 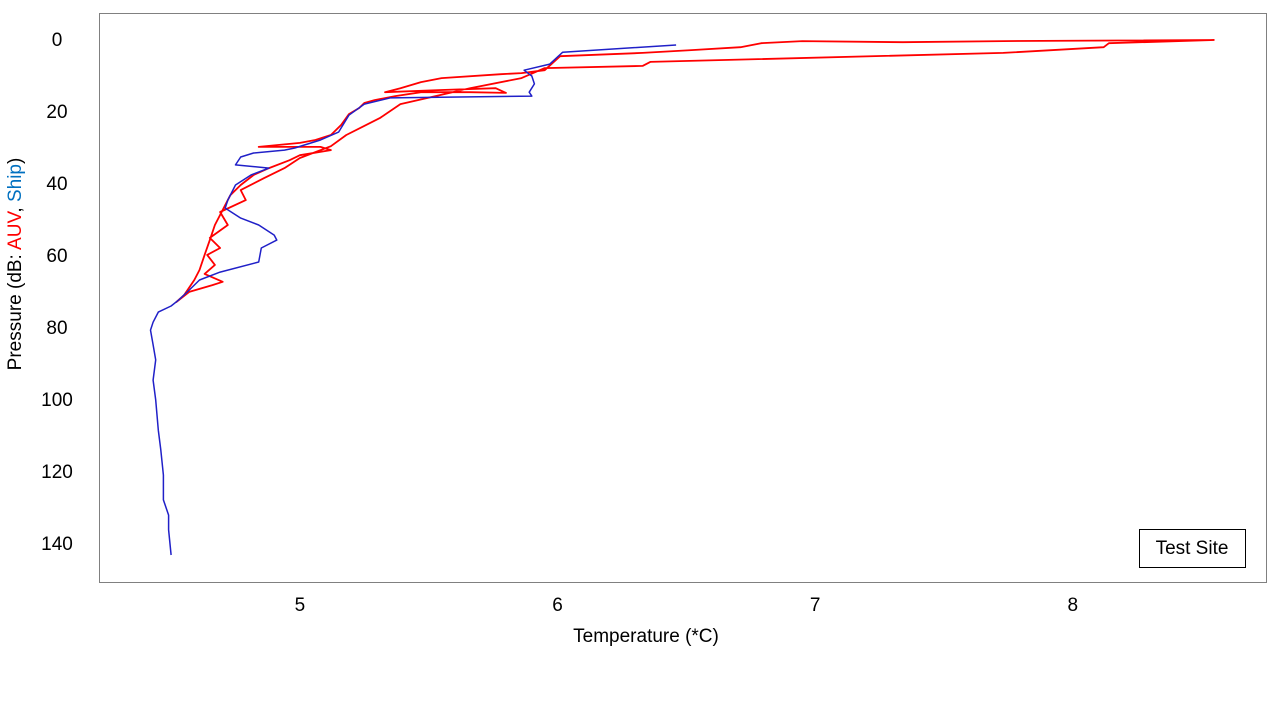 I want to click on y-tick-label: 0, so click(x=57, y=40).